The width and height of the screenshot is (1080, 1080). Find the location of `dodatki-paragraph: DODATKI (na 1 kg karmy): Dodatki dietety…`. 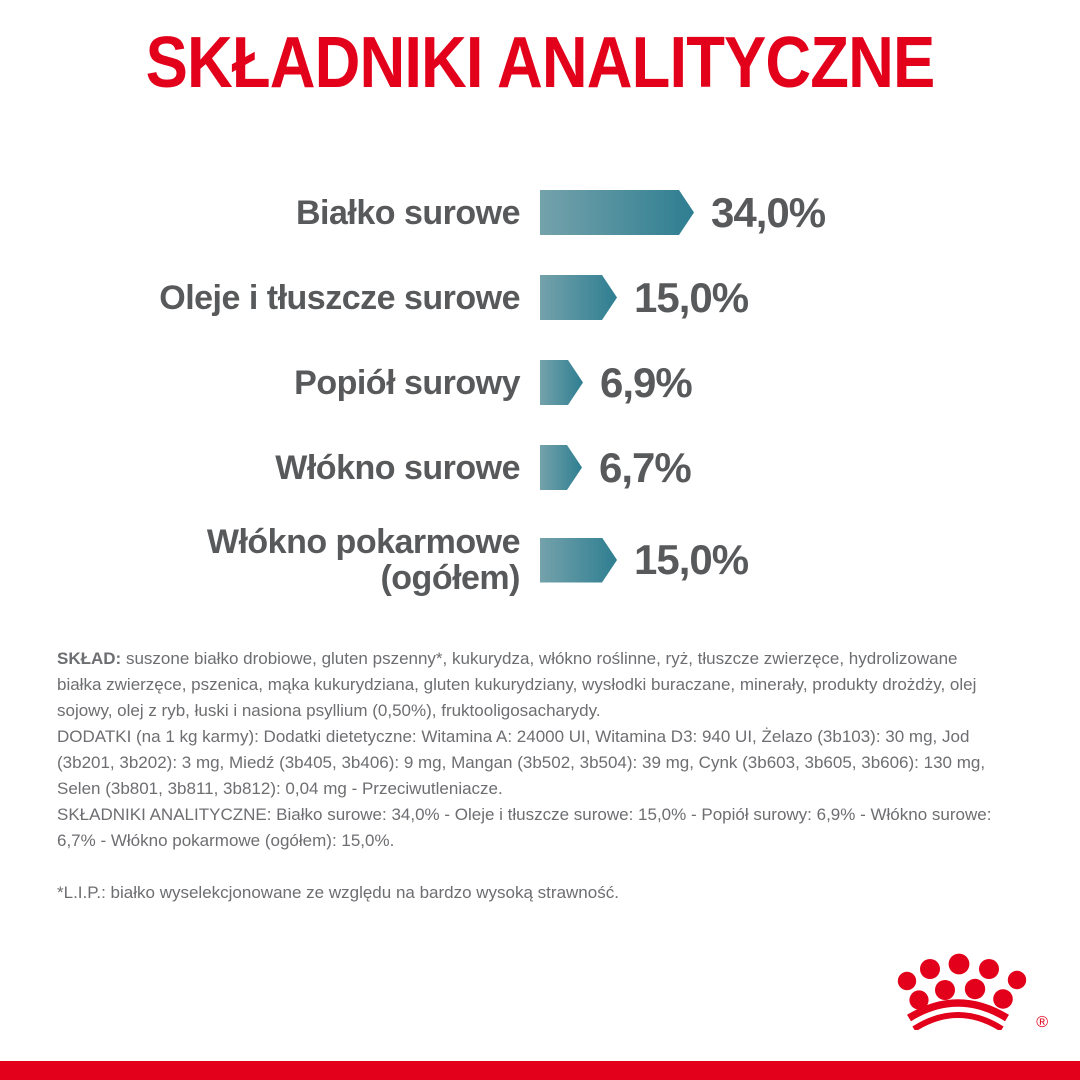

dodatki-paragraph: DODATKI (na 1 kg karmy): Dodatki dietety… is located at coordinates (521, 762).